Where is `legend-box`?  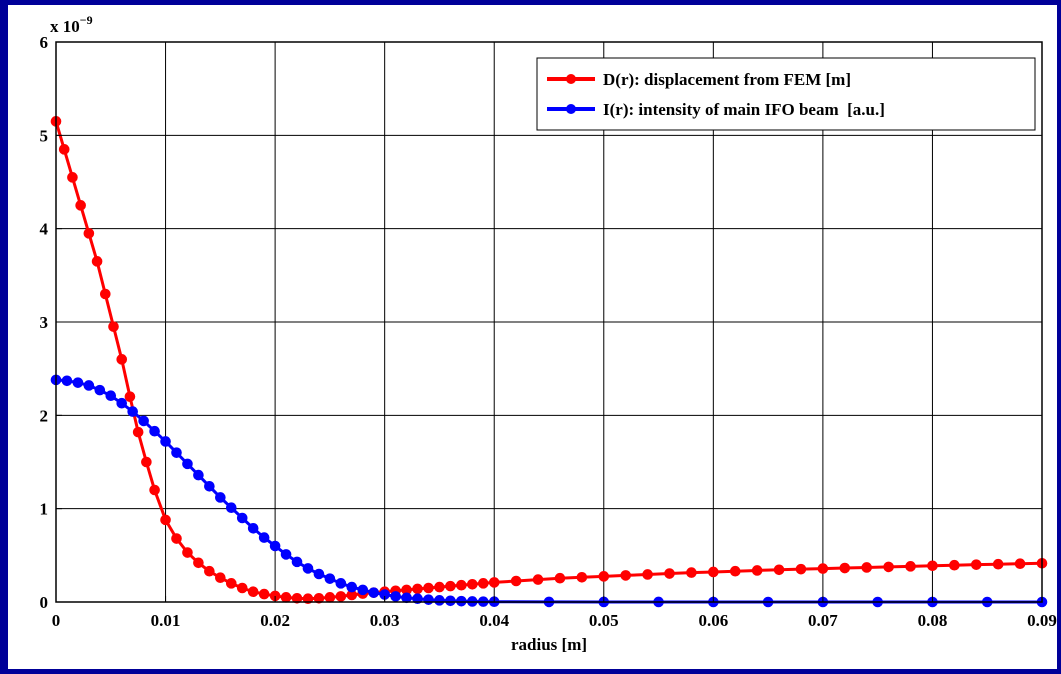
legend-box is located at coordinates (786, 94).